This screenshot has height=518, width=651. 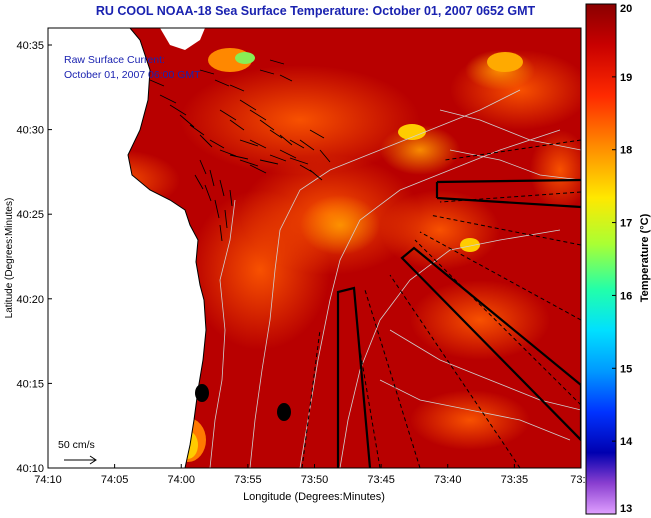 What do you see at coordinates (48, 480) in the screenshot?
I see `x-tick-label: 74:10` at bounding box center [48, 480].